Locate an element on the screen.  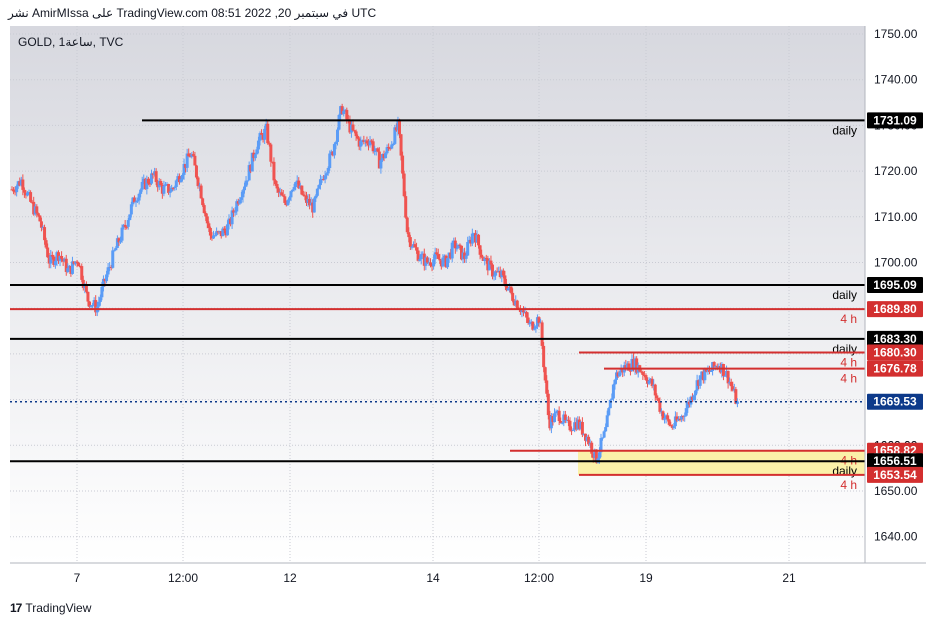
price-badge-label: 1656.51 is located at coordinates (895, 461).